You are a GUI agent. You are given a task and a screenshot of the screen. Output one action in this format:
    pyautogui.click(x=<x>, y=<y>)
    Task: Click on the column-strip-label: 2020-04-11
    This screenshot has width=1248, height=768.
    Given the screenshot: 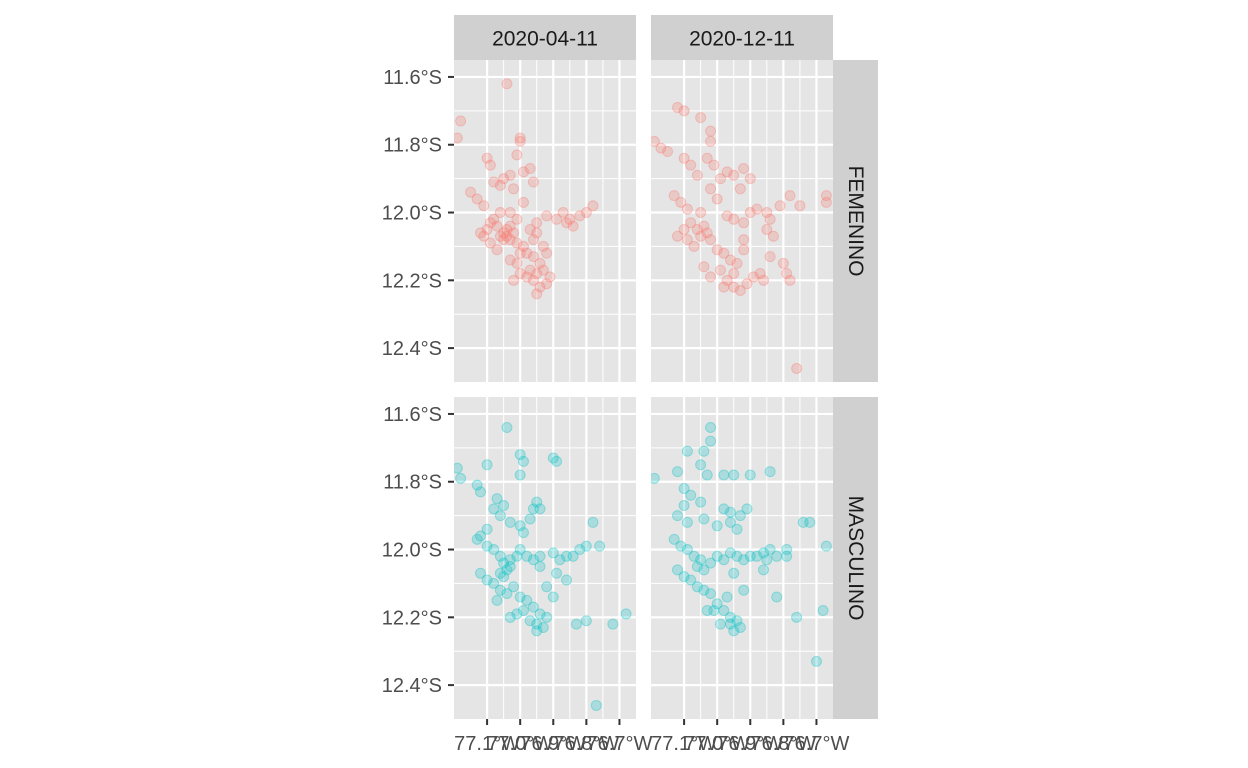 What is the action you would take?
    pyautogui.click(x=545, y=39)
    